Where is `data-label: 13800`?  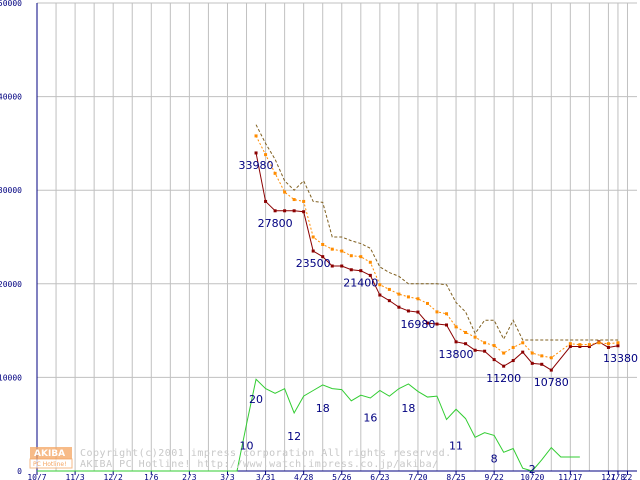
data-label: 13800 is located at coordinates (456, 354).